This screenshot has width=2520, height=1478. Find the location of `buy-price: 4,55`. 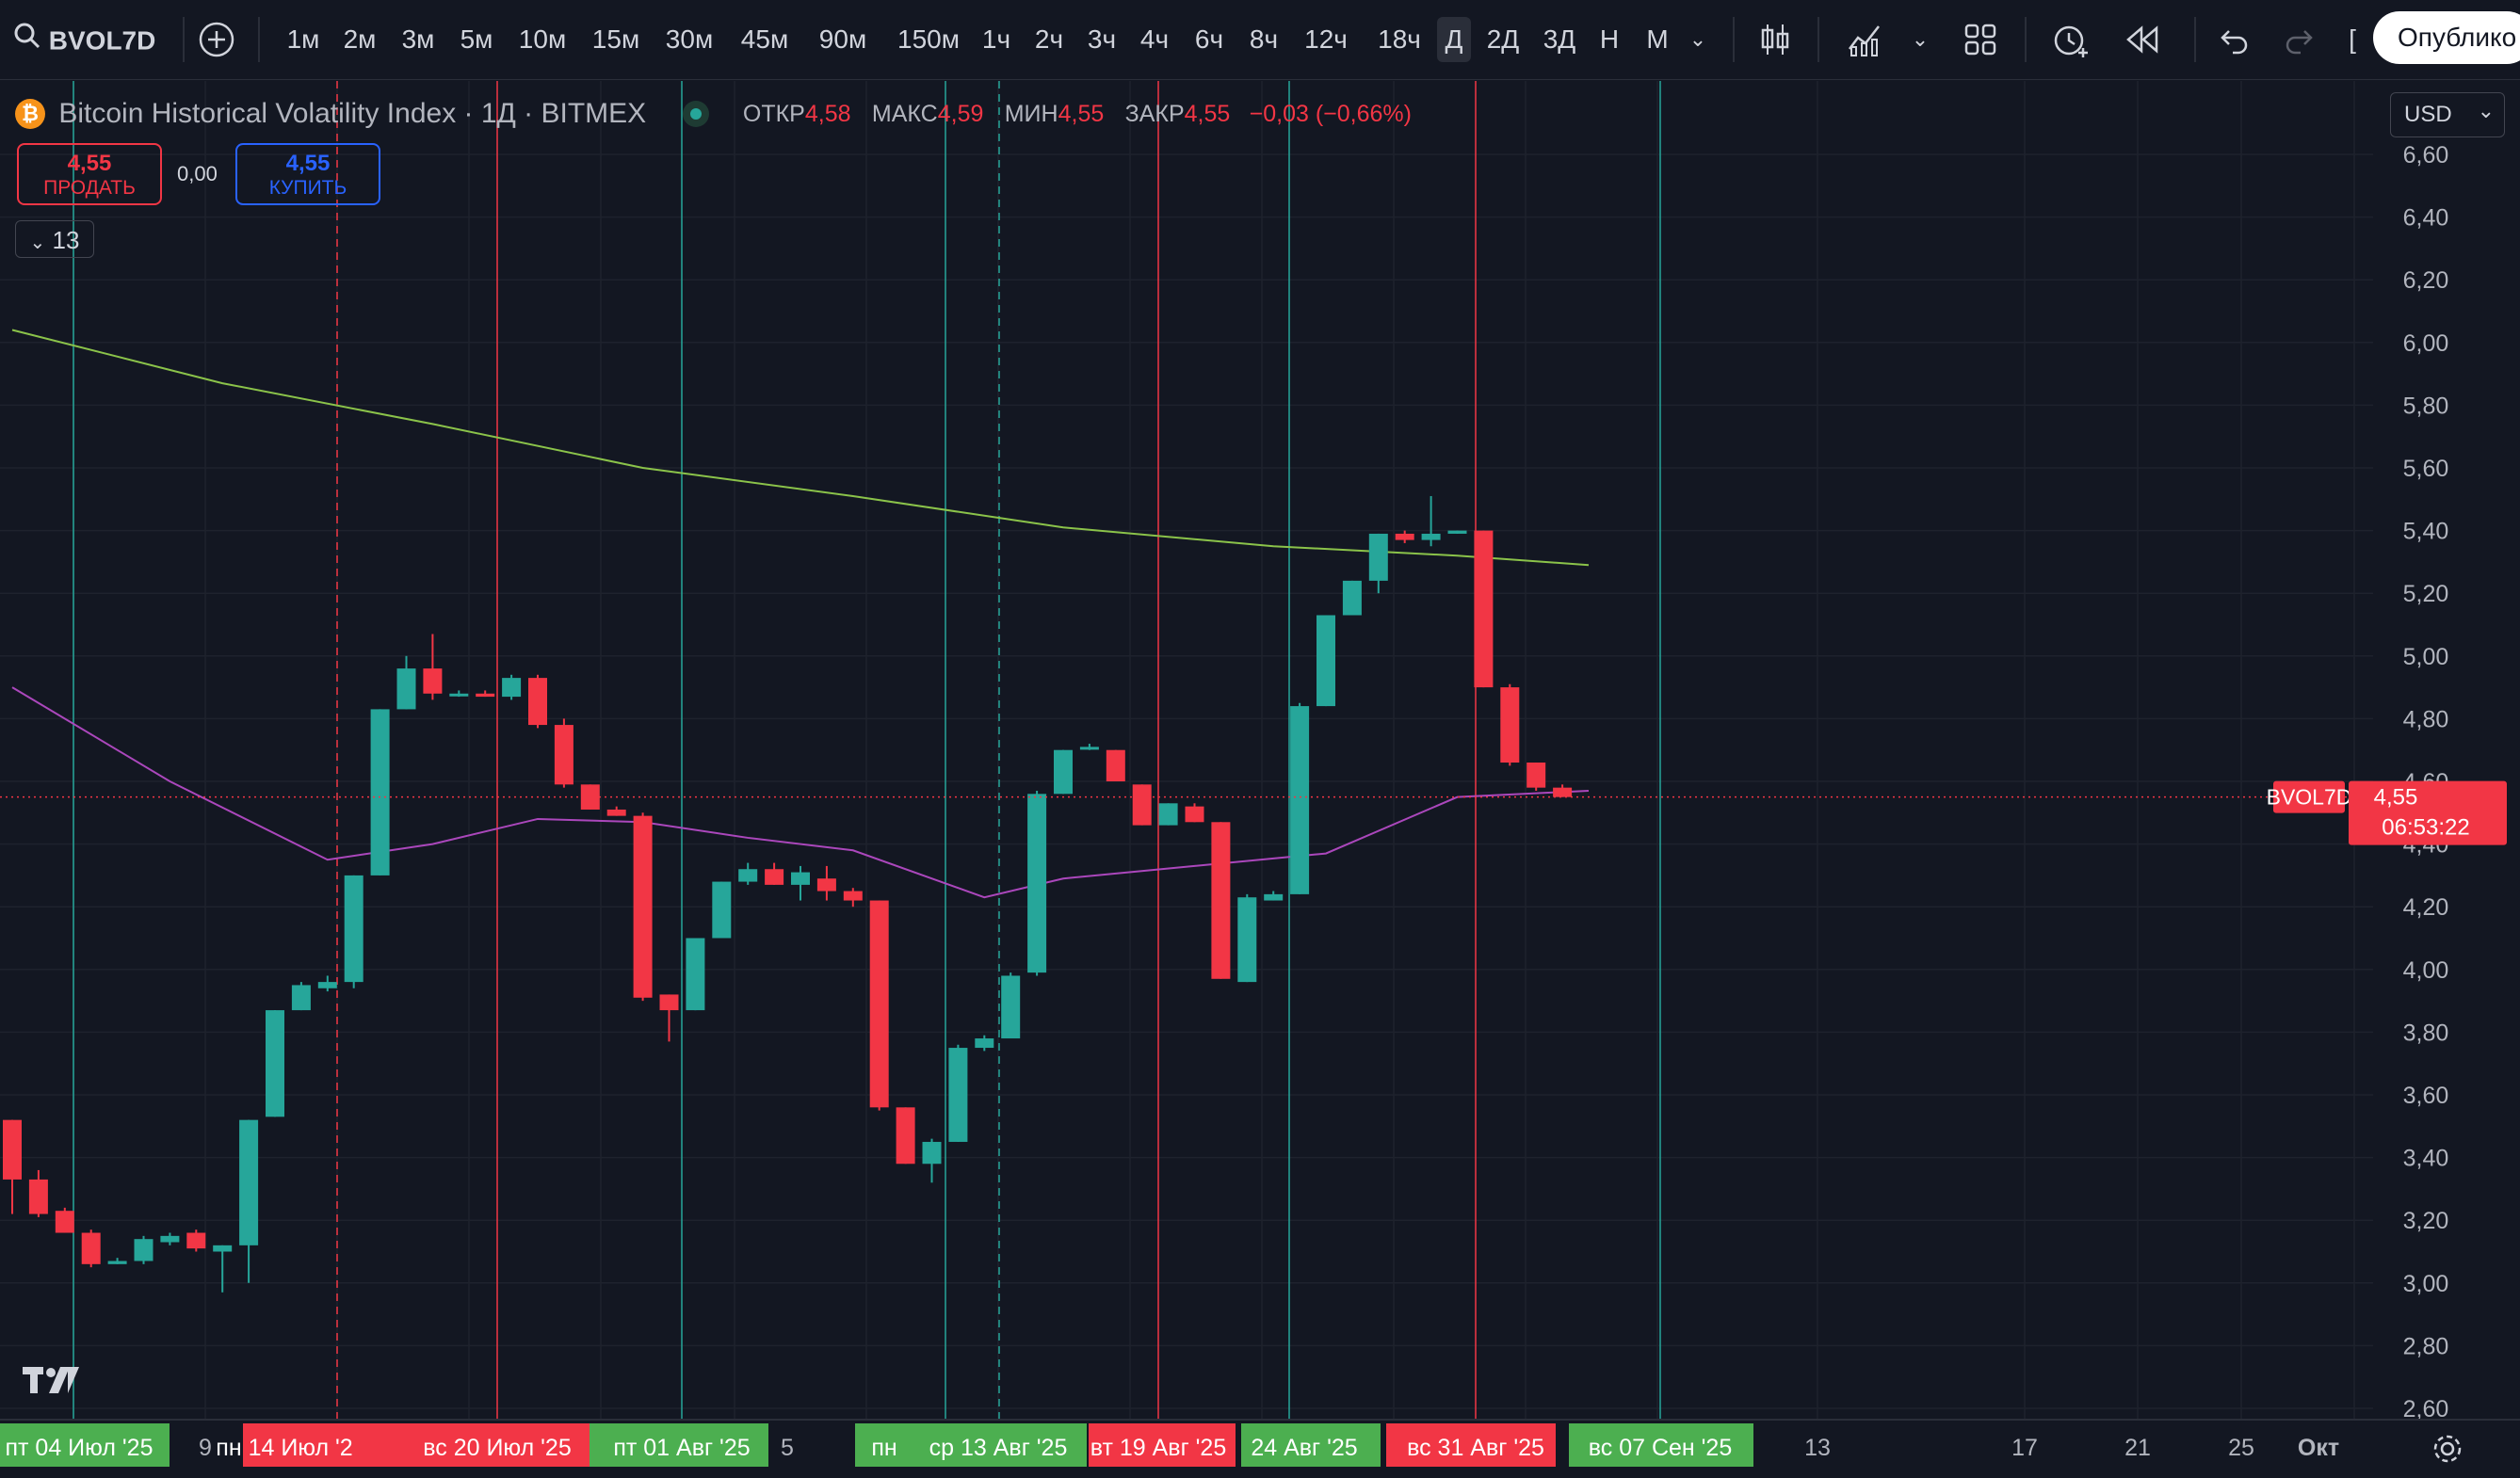

buy-price: 4,55 is located at coordinates (308, 163).